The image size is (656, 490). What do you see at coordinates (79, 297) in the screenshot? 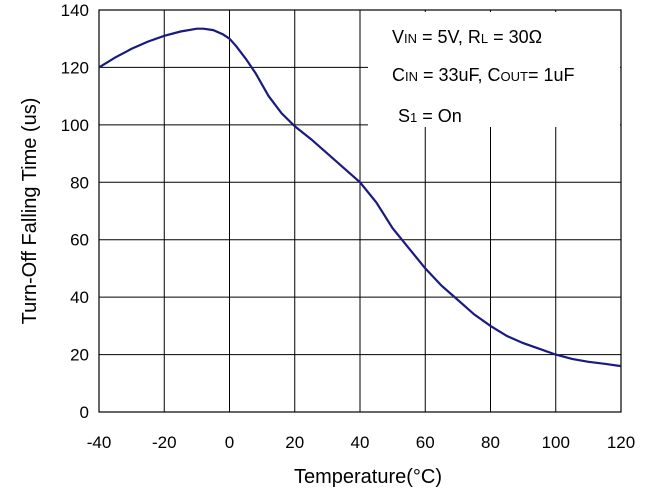
I see `y-tick-label: 40` at bounding box center [79, 297].